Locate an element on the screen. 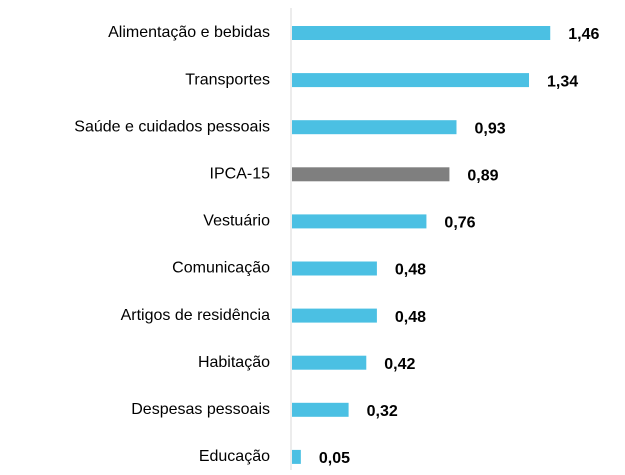 The width and height of the screenshot is (625, 475). category-label: Educação is located at coordinates (234, 456).